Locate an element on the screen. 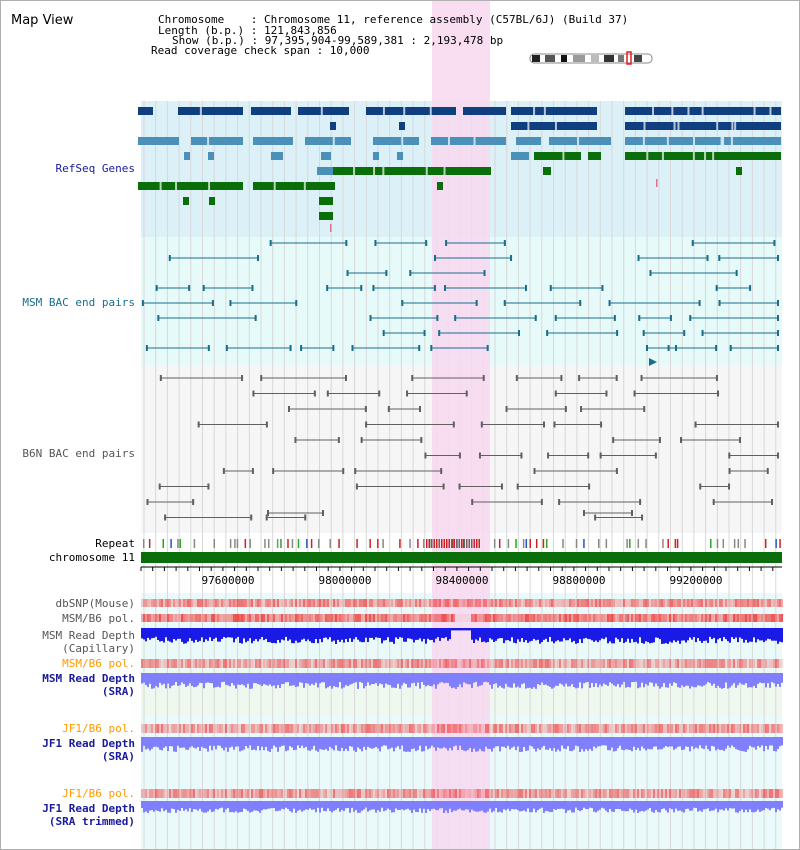 This screenshot has width=800, height=850. track-label-msm-b6-pol-2: MSM/B6 pol. is located at coordinates (98, 663).